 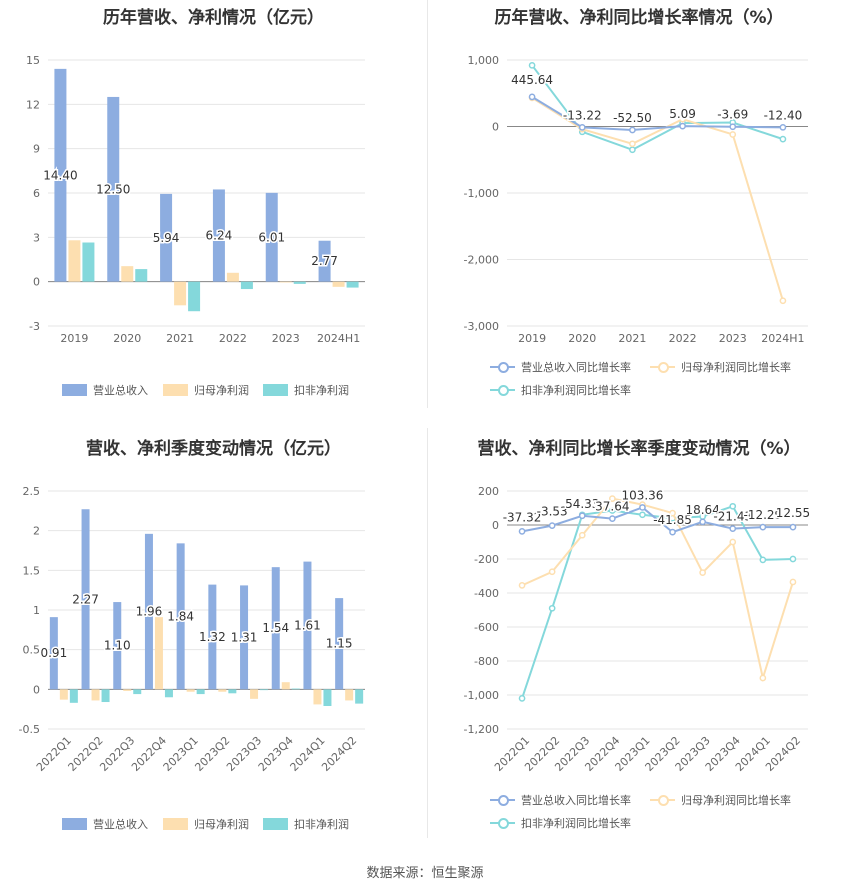 I want to click on y-tick-label: -3, so click(x=34, y=326).